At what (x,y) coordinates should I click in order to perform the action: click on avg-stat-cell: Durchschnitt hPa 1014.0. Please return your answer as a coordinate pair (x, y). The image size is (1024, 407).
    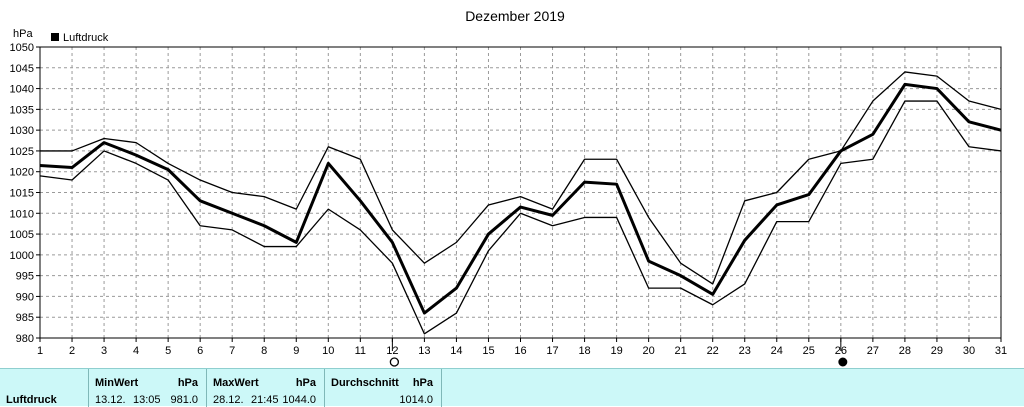
    Looking at the image, I should click on (383, 388).